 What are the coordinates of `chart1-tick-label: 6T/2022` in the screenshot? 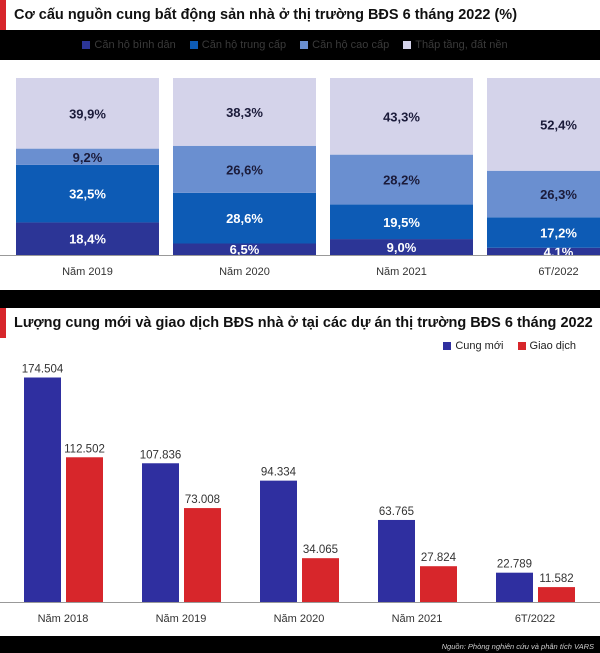 It's located at (558, 272).